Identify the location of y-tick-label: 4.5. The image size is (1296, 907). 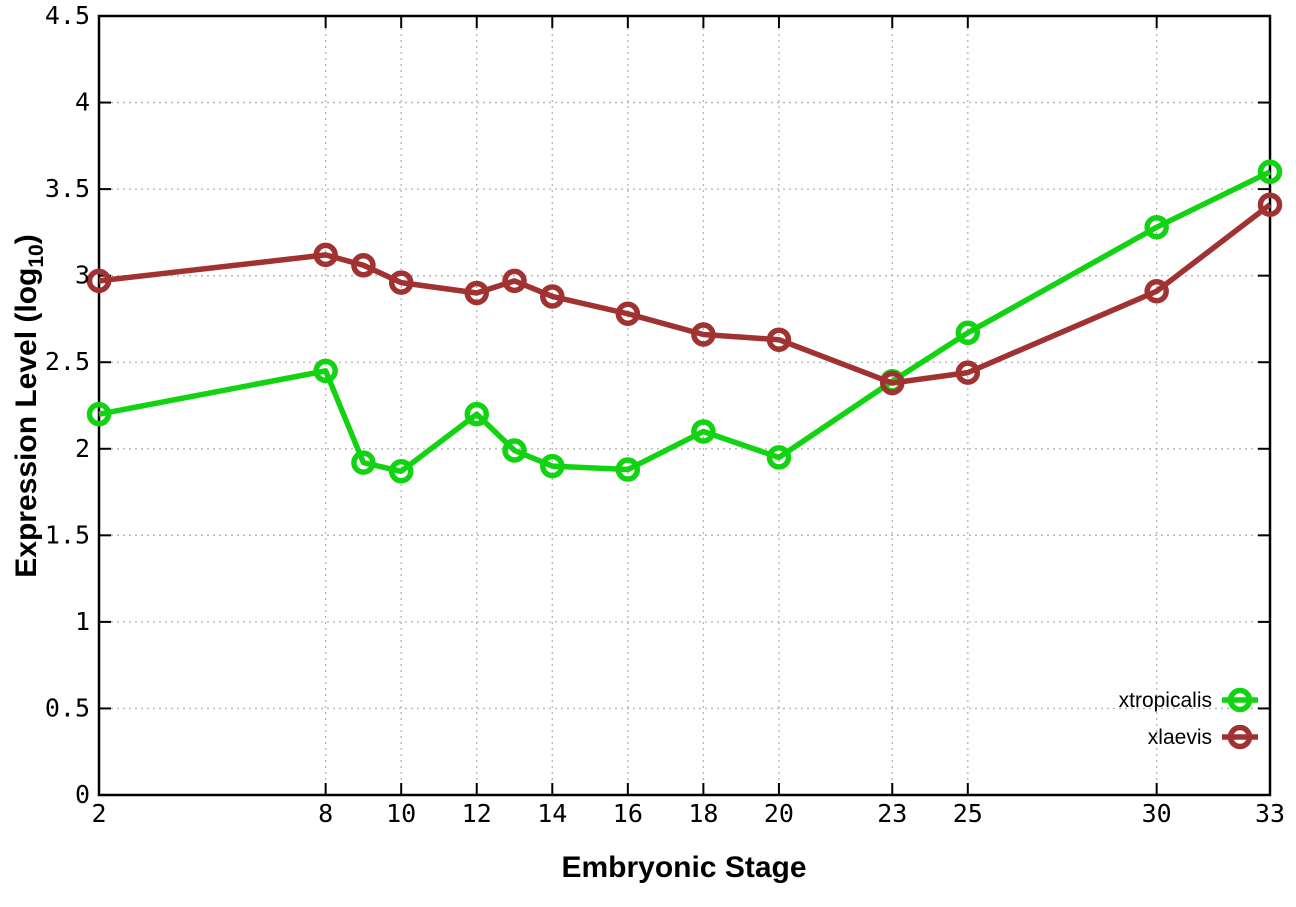
(67, 15).